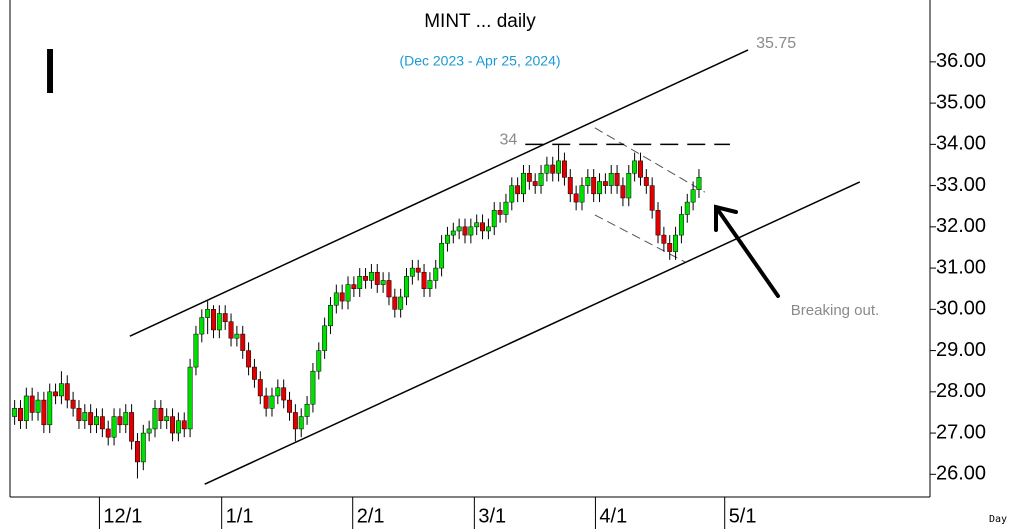 This screenshot has height=529, width=1010. What do you see at coordinates (961, 61) in the screenshot?
I see `y-tick-label: 36.00` at bounding box center [961, 61].